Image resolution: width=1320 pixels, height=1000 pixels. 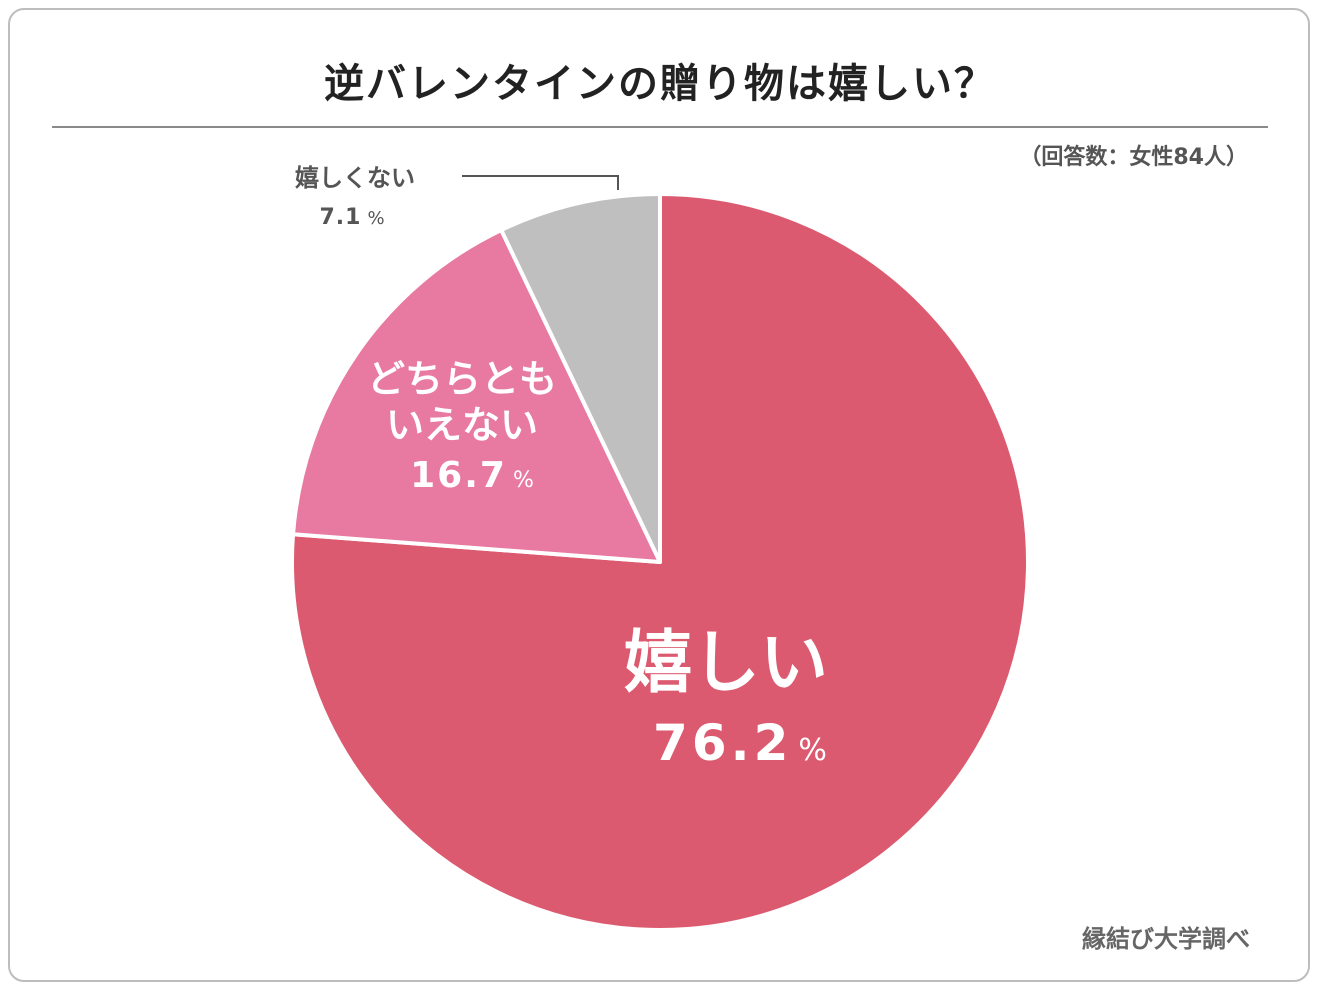 I want to click on value-label-ureshikunai: 7.1%, so click(x=351, y=217).